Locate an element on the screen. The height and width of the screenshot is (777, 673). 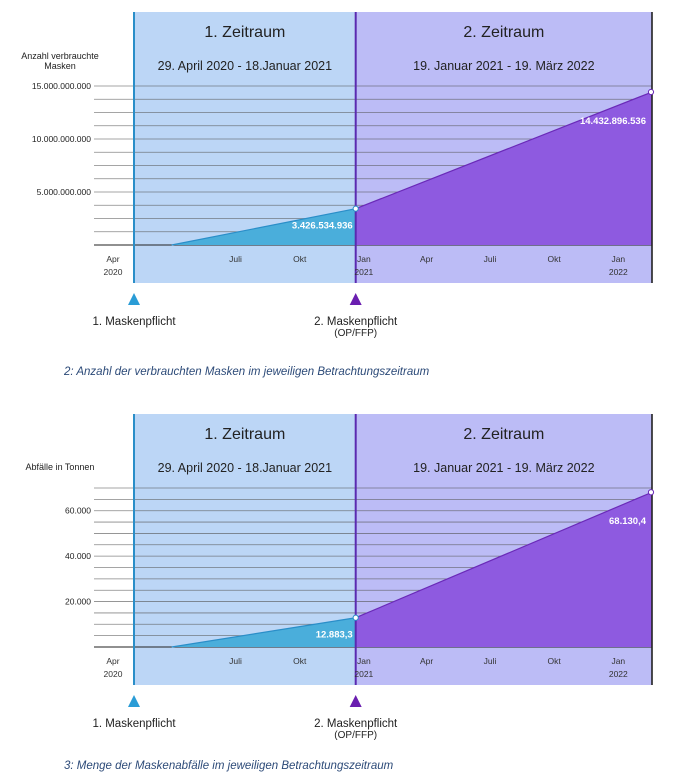
y-tick-label: 5.000.000.000 is located at coordinates (64, 192).